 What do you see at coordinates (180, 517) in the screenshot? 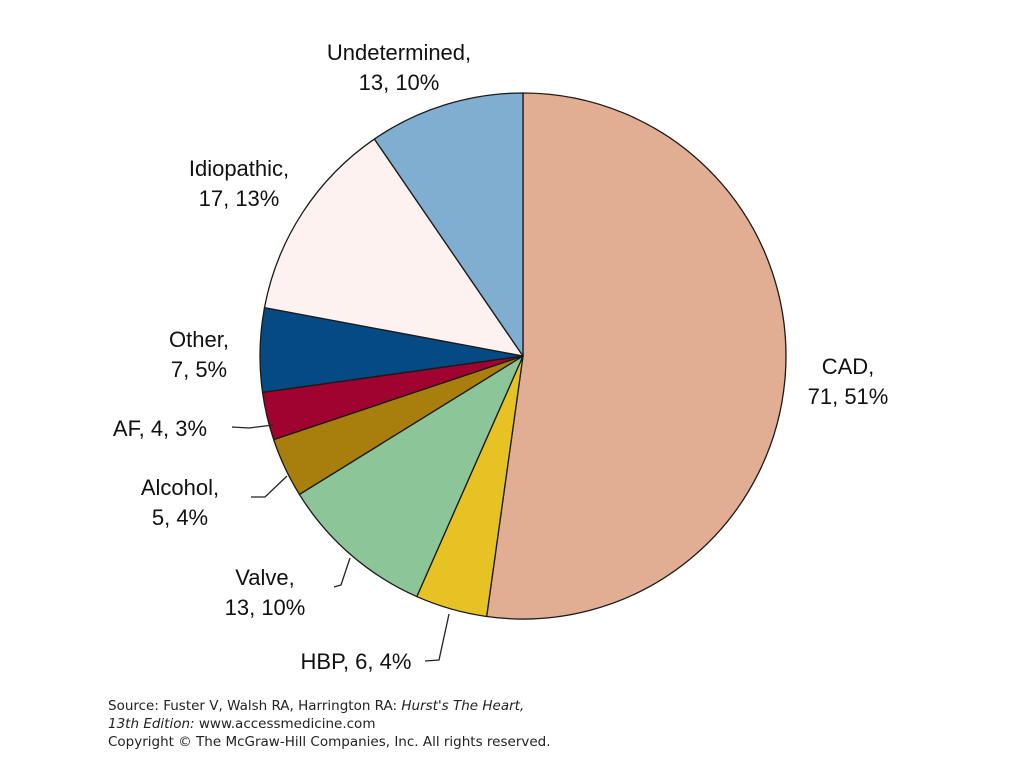
I see `slice-label-line: 5, 4%` at bounding box center [180, 517].